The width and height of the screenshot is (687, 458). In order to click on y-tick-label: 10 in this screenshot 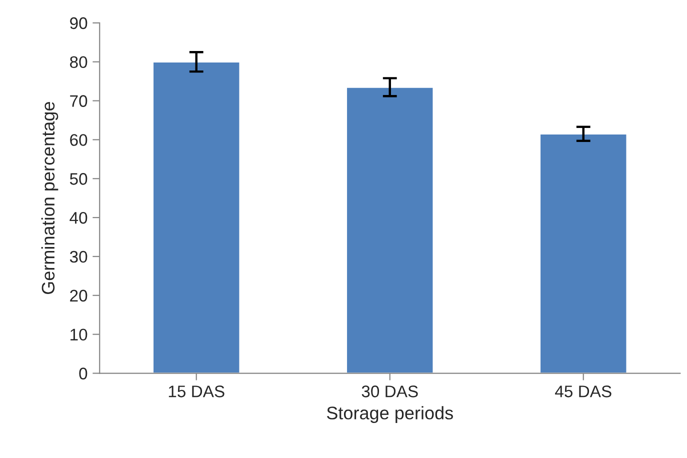, I will do `click(79, 334)`.